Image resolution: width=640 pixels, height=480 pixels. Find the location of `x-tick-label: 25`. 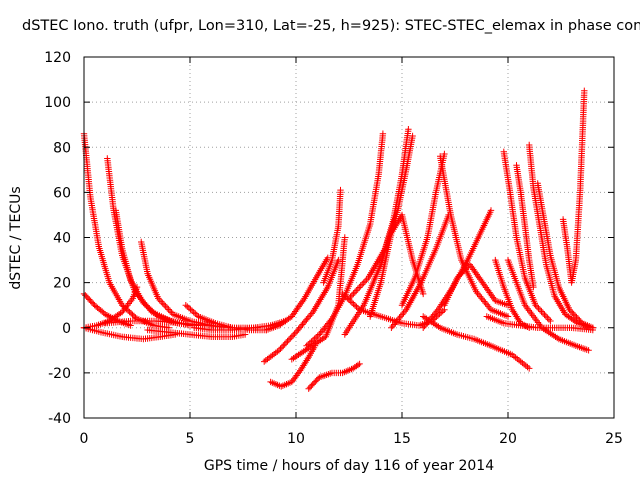

x-tick-label: 25 is located at coordinates (614, 439).